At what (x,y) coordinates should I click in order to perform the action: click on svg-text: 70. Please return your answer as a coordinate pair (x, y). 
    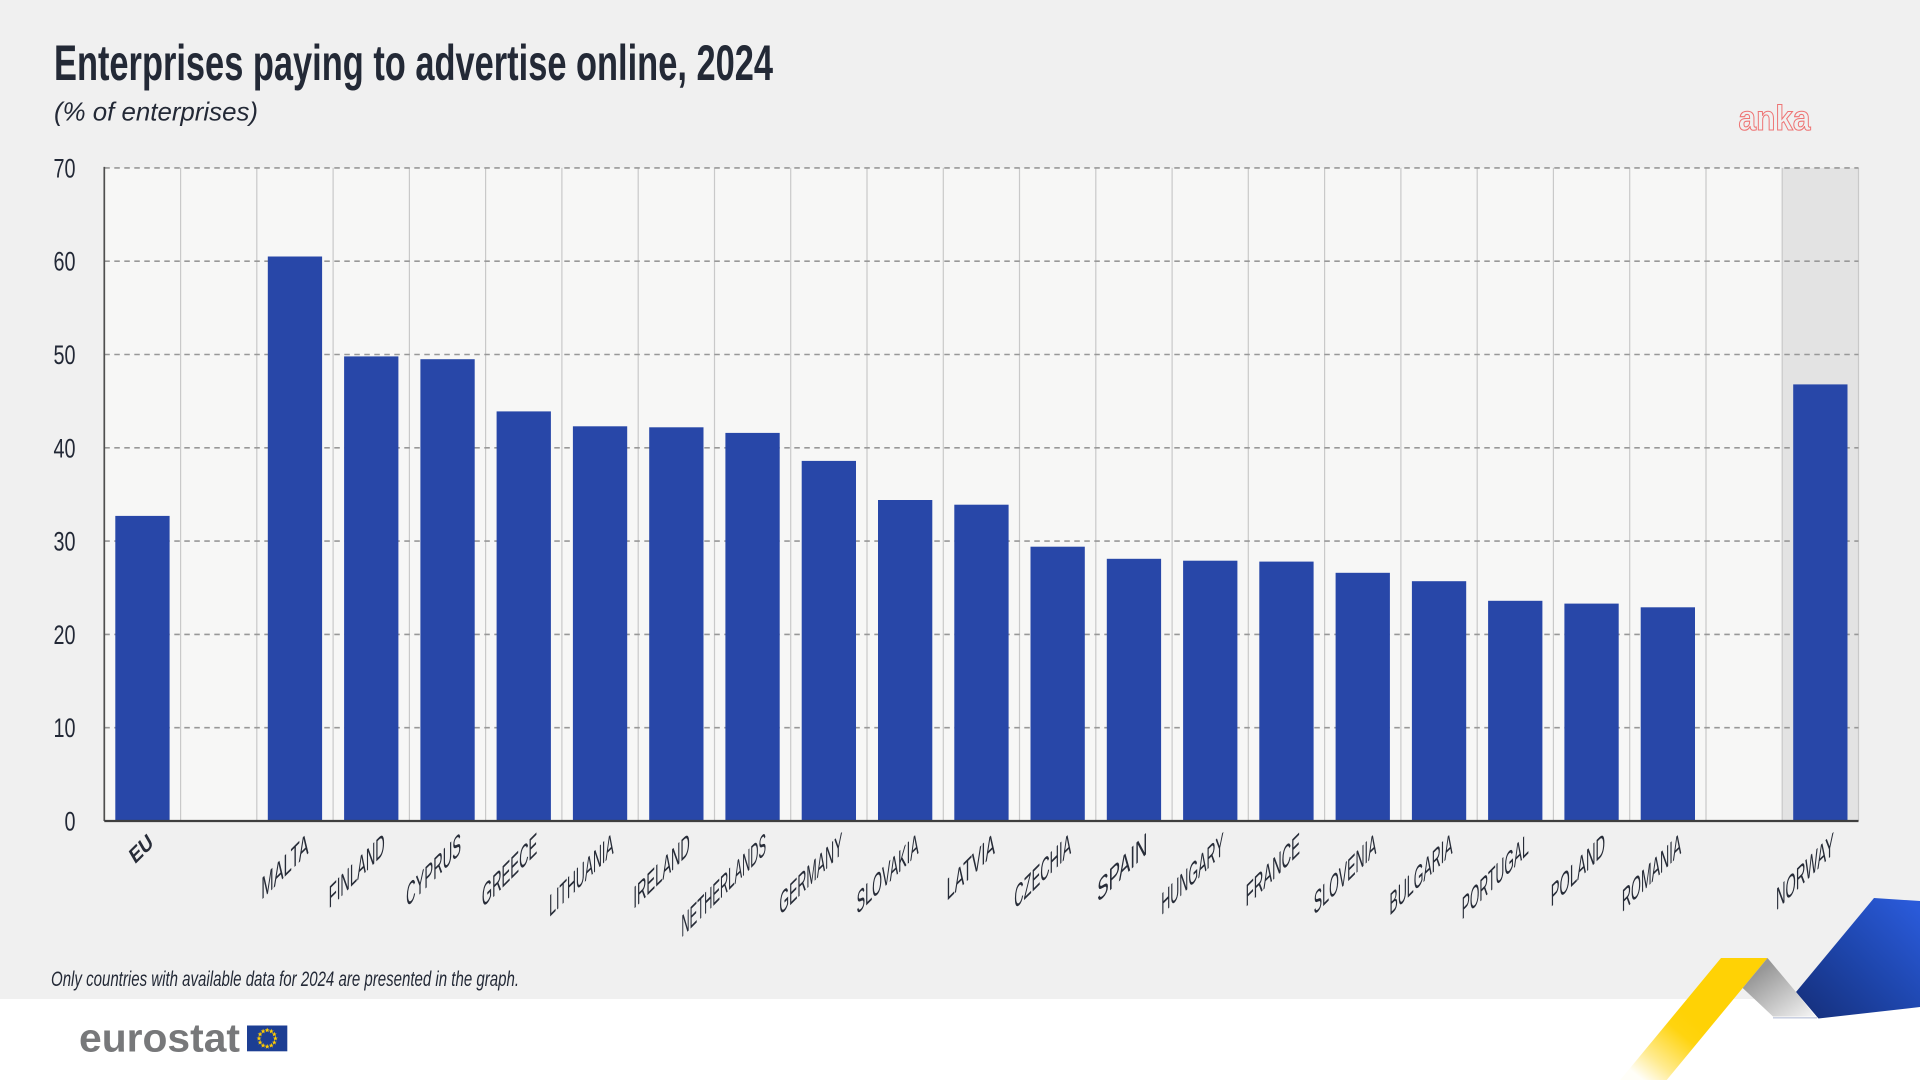
    Looking at the image, I should click on (65, 168).